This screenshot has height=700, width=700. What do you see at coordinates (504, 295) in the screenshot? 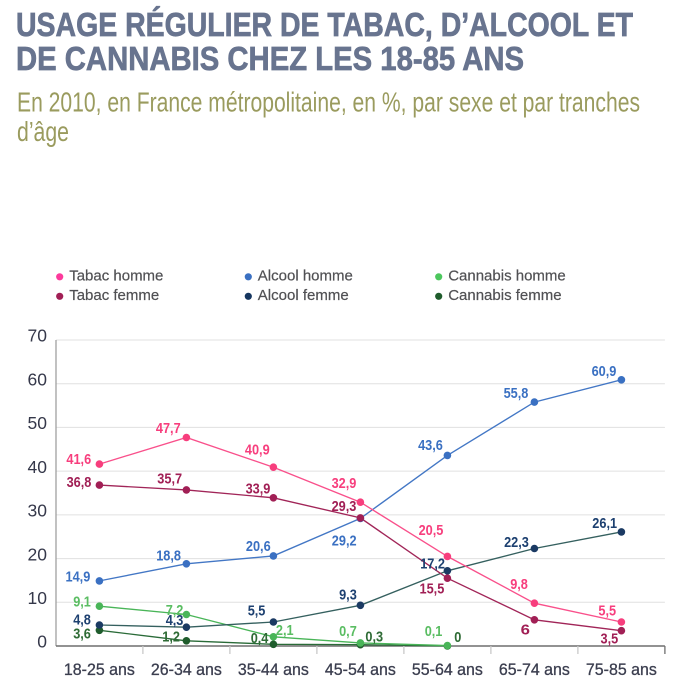
I see `svg-text: Cannabis femme` at bounding box center [504, 295].